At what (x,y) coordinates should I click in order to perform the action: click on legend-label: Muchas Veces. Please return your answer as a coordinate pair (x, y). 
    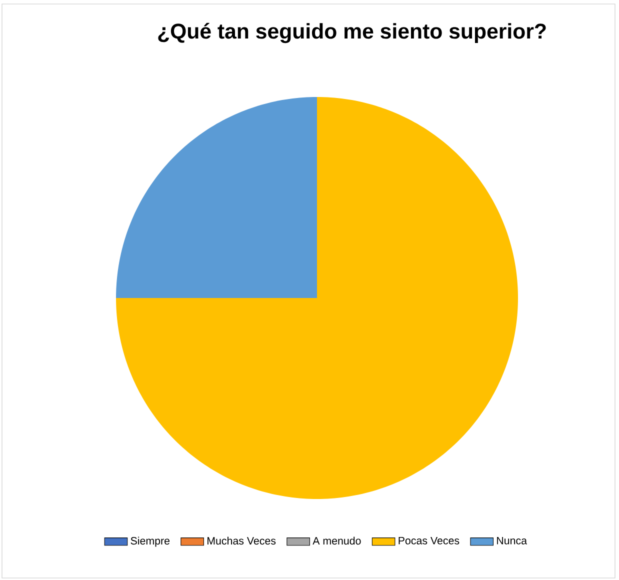
    Looking at the image, I should click on (242, 540).